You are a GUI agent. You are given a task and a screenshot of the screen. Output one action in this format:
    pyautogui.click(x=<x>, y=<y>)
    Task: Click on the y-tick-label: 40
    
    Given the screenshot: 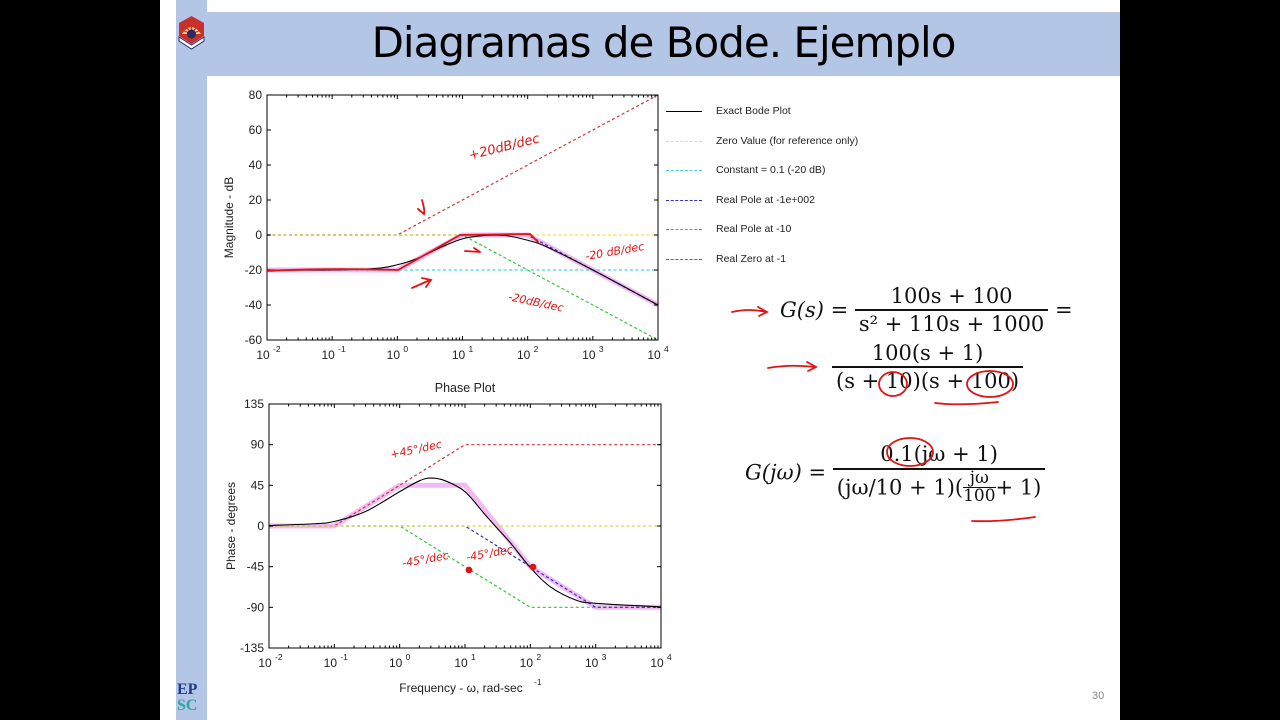 What is the action you would take?
    pyautogui.click(x=256, y=165)
    